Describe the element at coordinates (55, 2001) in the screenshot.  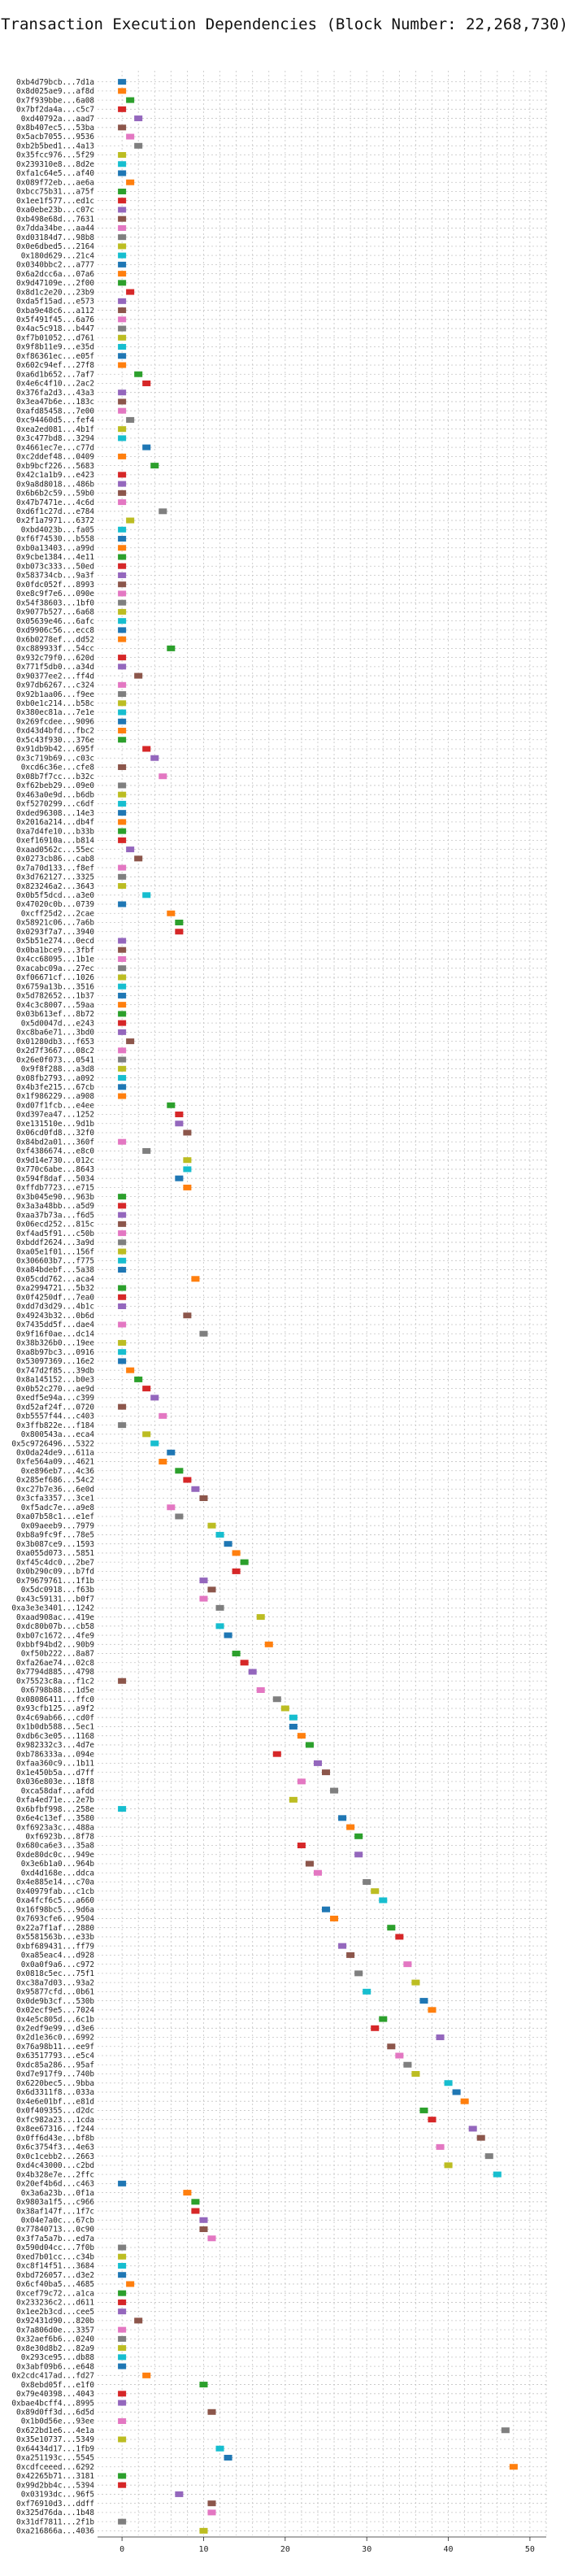
I see `tx-label: 0x0de9b3cf...530b` at that location.